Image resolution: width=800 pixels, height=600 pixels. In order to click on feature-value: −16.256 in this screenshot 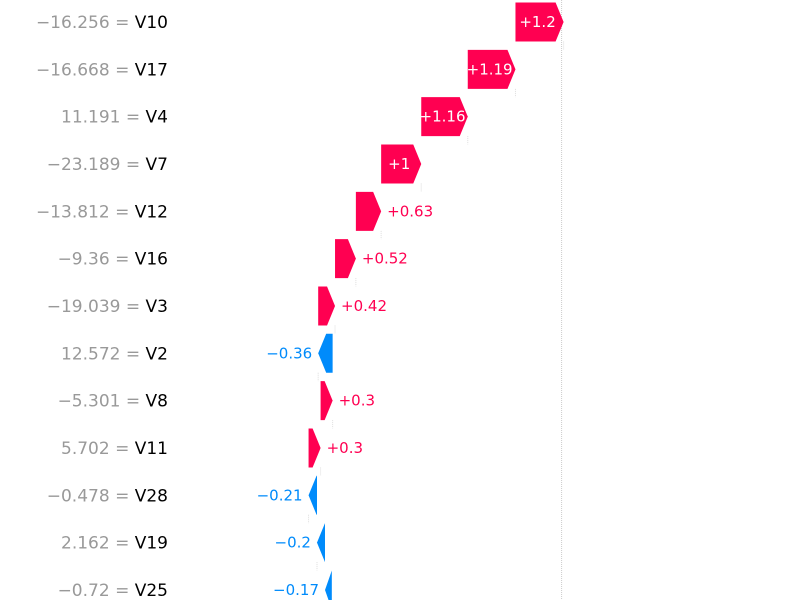, I will do `click(73, 23)`.